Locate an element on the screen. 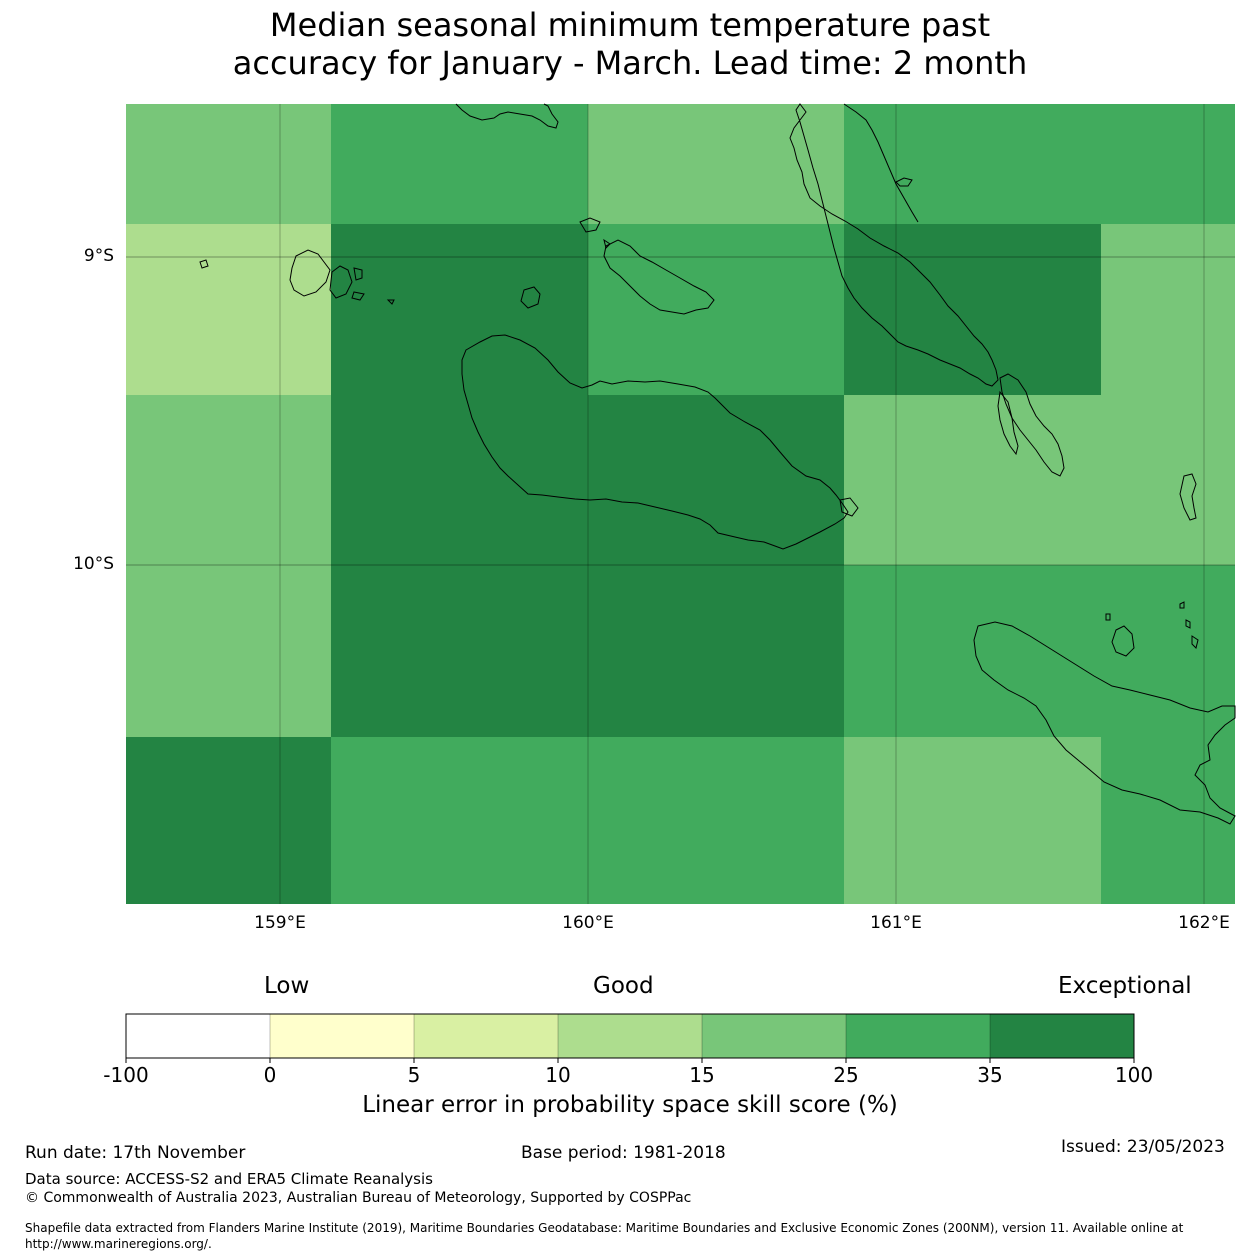 Image resolution: width=1260 pixels, height=1260 pixels. colorbar-tick: 25 is located at coordinates (846, 1075).